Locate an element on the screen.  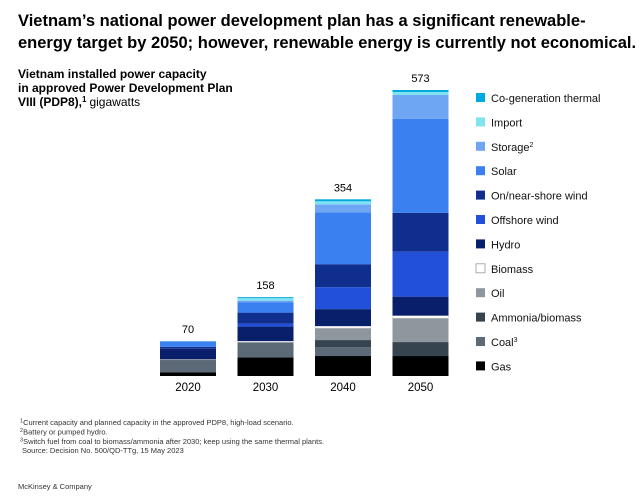
legend-label: Coal is located at coordinates (502, 343).